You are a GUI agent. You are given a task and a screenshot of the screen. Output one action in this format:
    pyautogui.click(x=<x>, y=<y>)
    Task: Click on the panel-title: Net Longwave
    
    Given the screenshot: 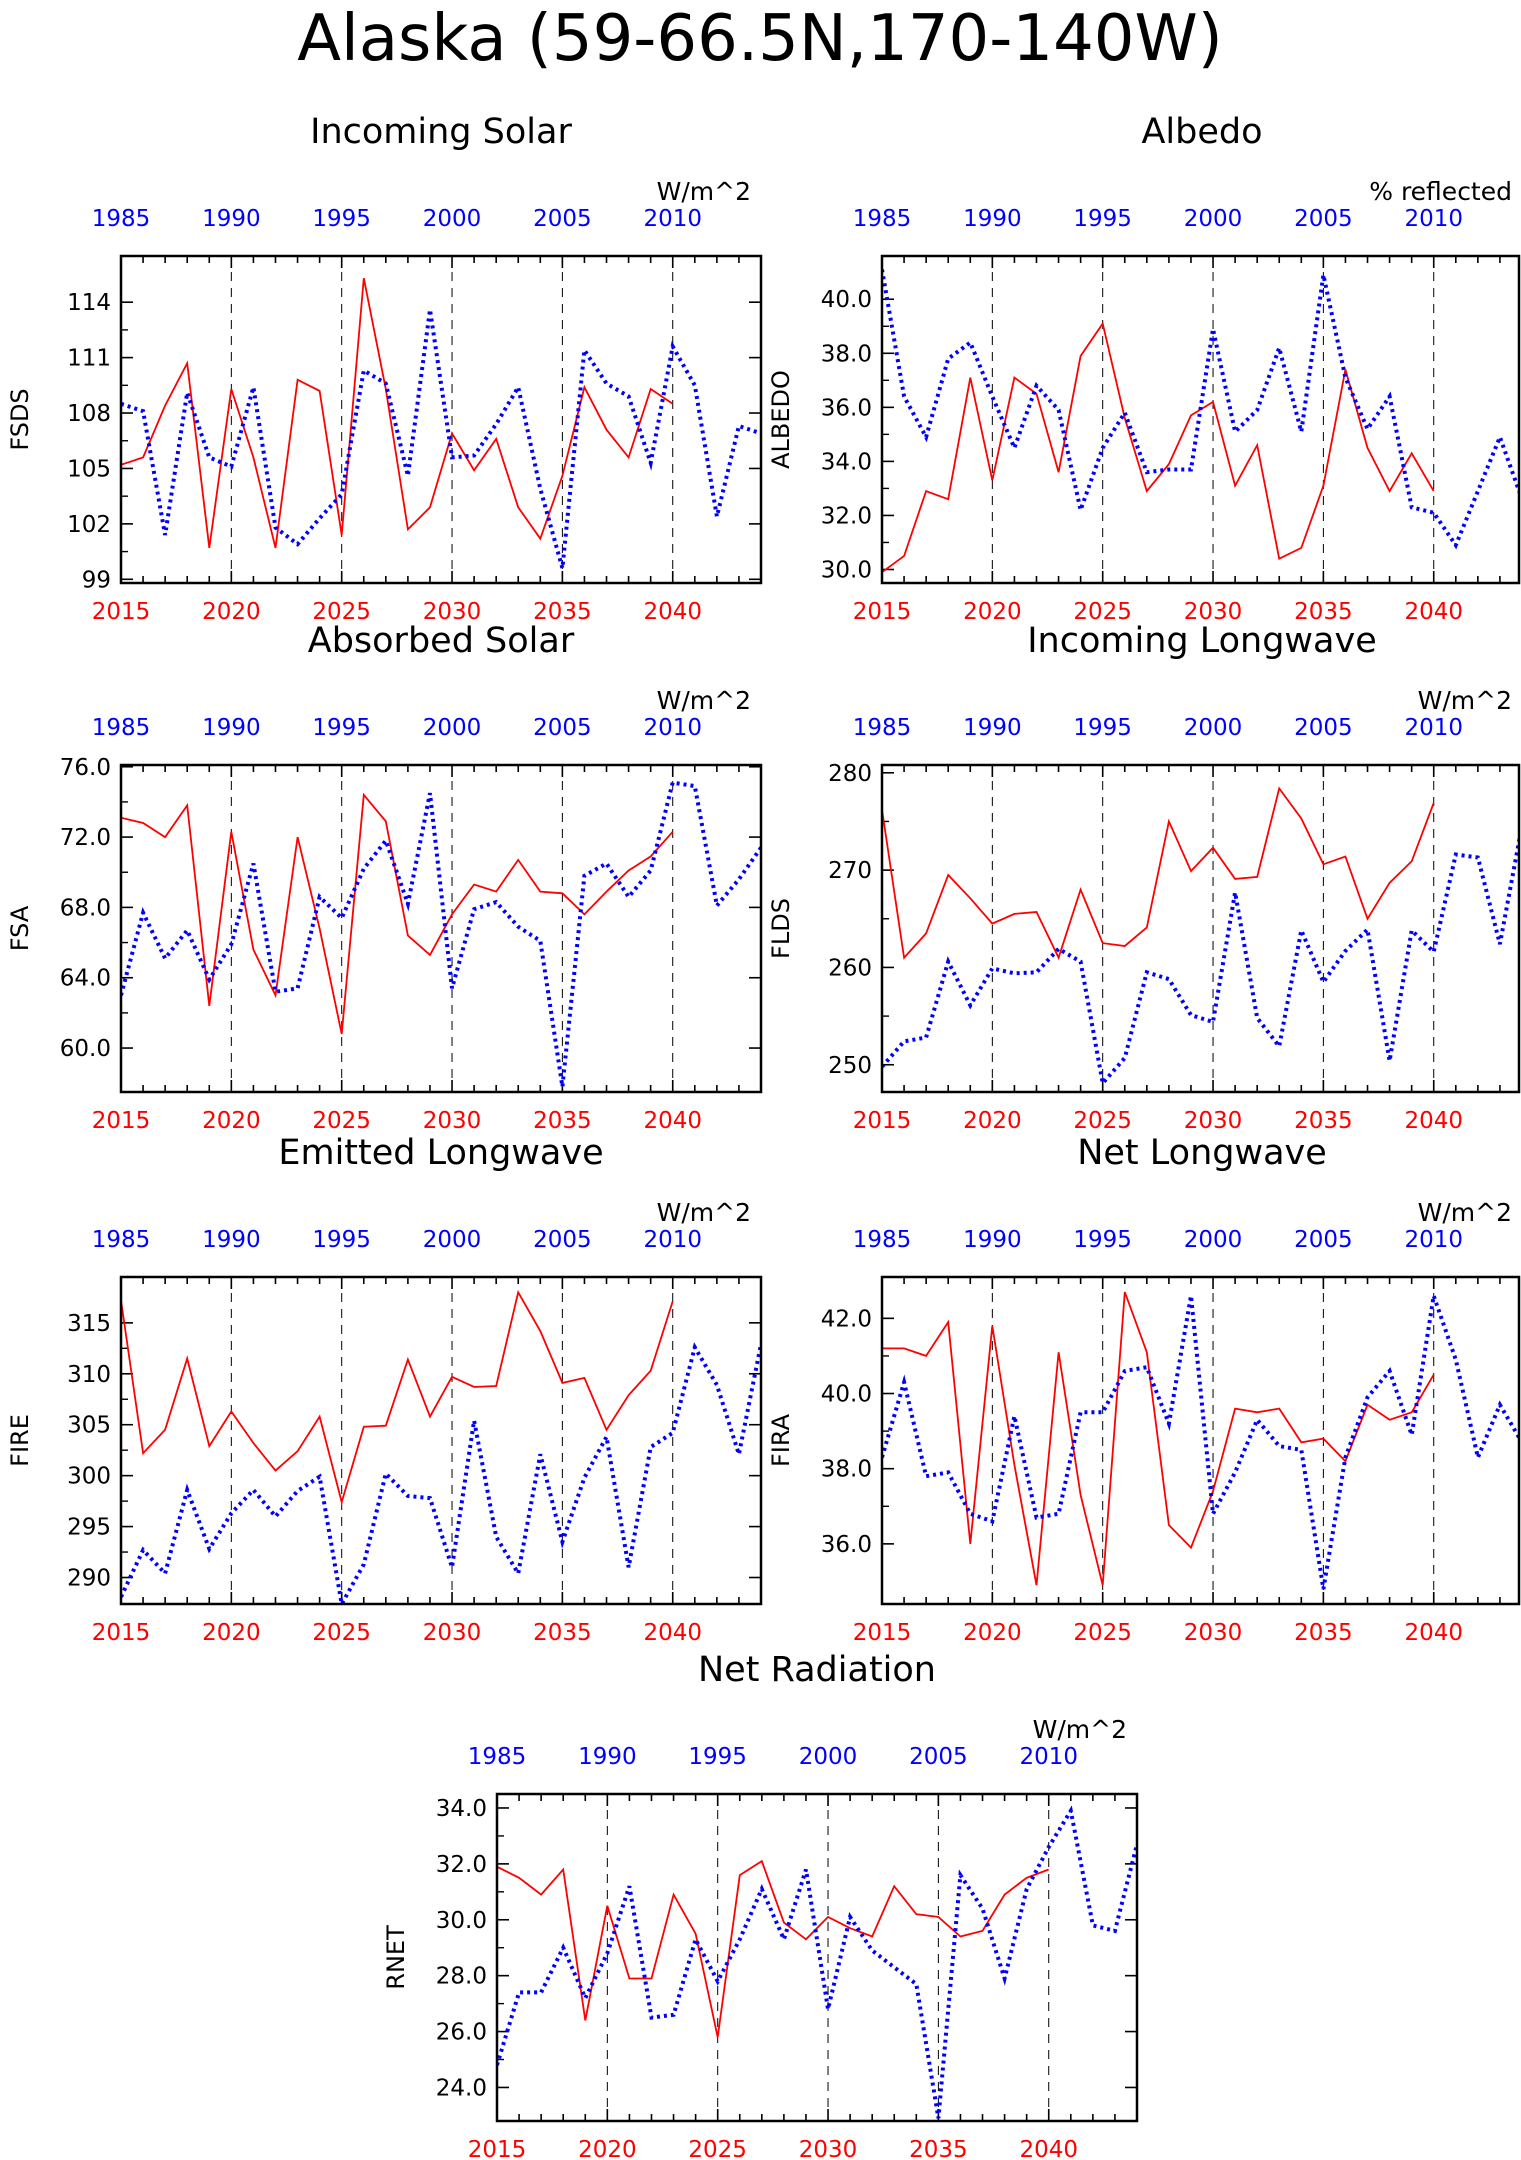 What is the action you would take?
    pyautogui.click(x=1202, y=1153)
    